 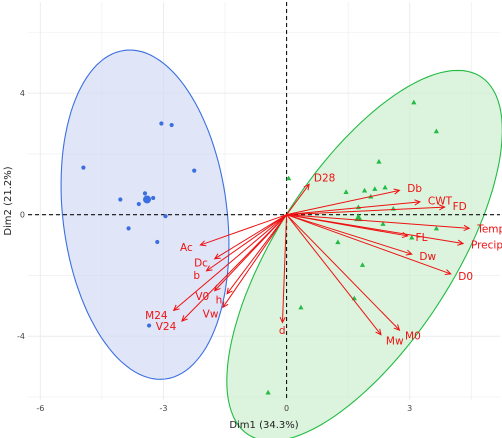 What do you see at coordinates (395, 341) in the screenshot?
I see `variable-label: Mw` at bounding box center [395, 341].